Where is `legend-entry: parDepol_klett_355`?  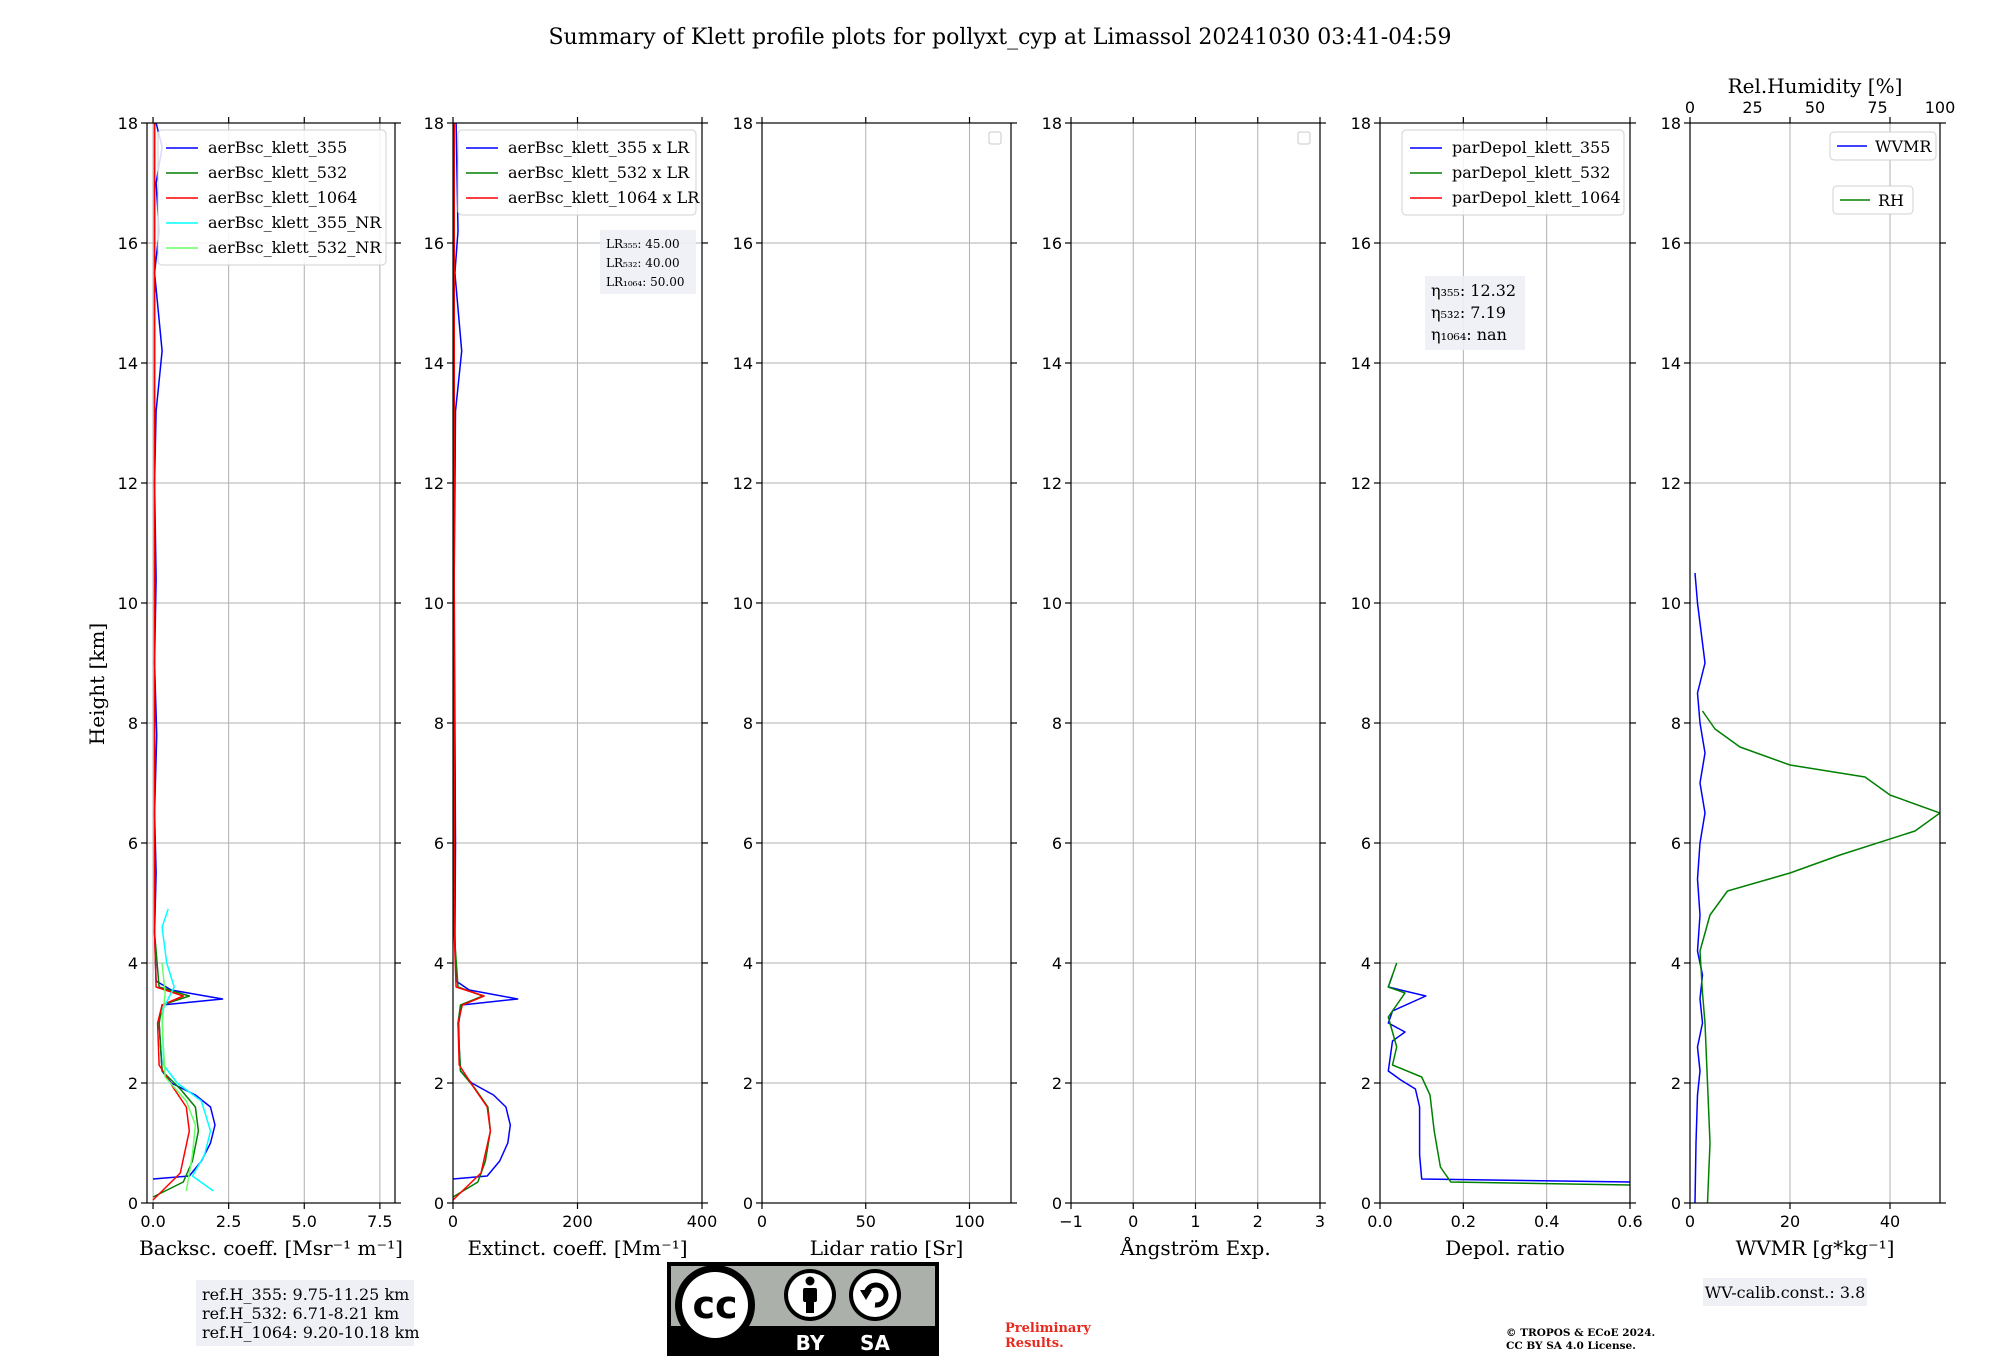 legend-entry: parDepol_klett_355 is located at coordinates (1531, 147).